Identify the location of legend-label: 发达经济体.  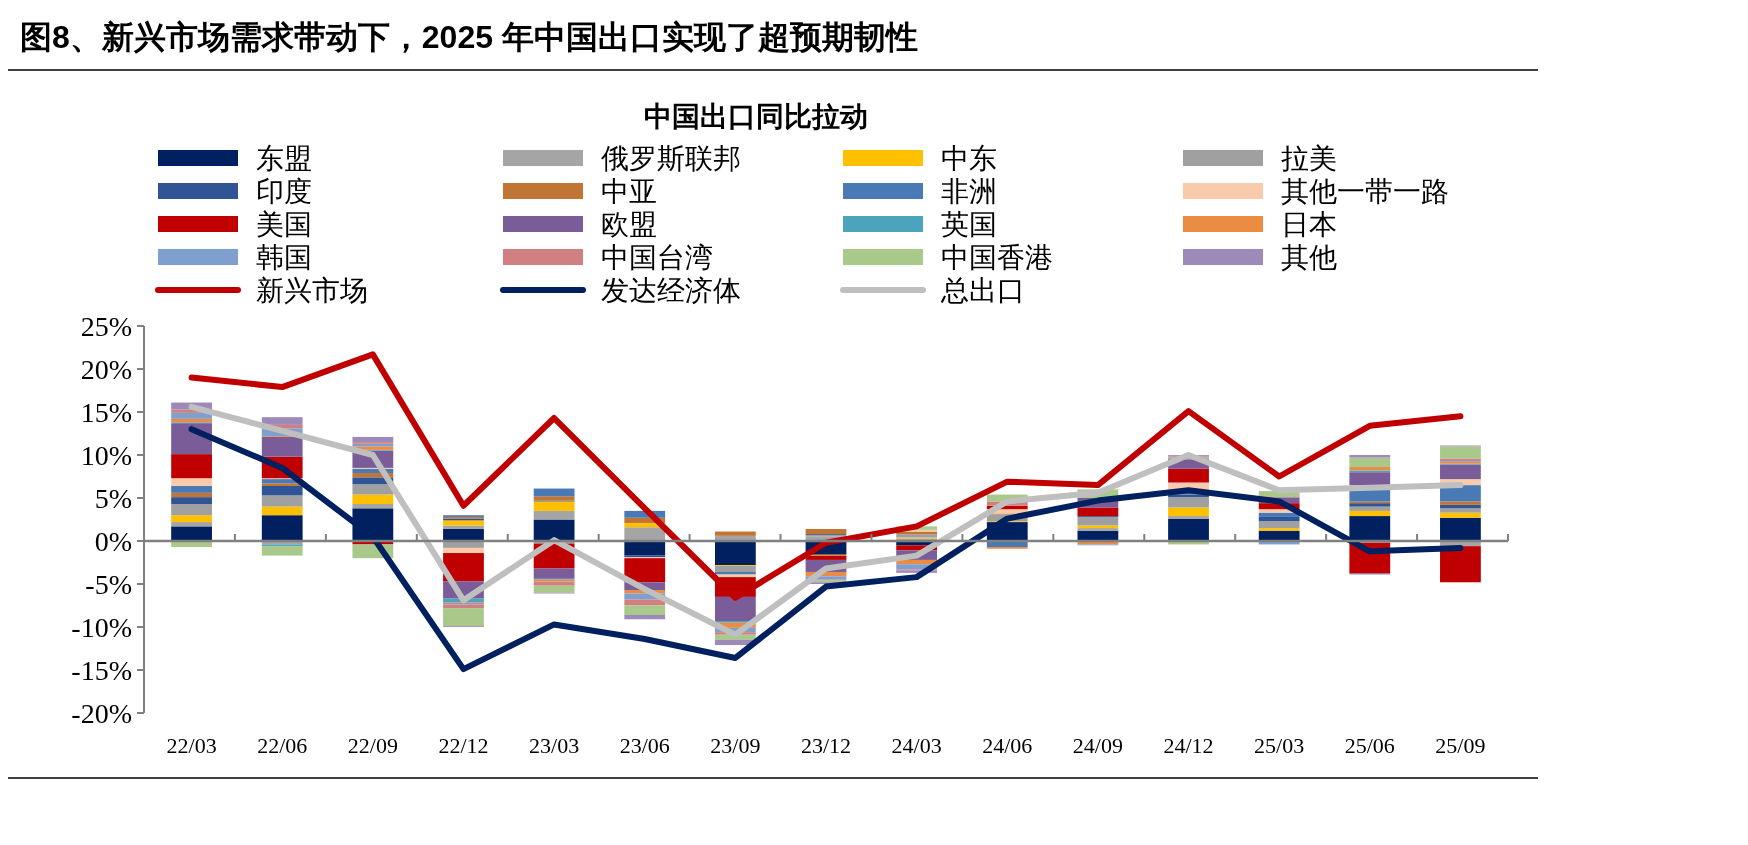
(671, 290).